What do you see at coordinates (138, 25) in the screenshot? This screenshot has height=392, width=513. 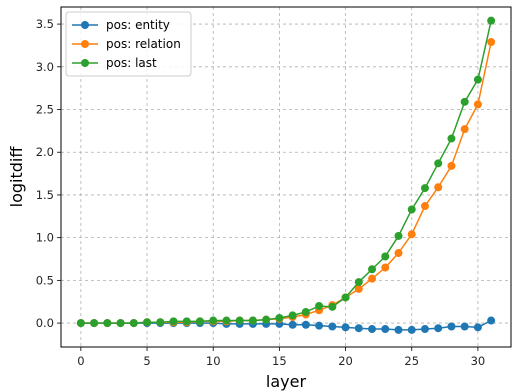 I see `legend-label: pos: entity` at bounding box center [138, 25].